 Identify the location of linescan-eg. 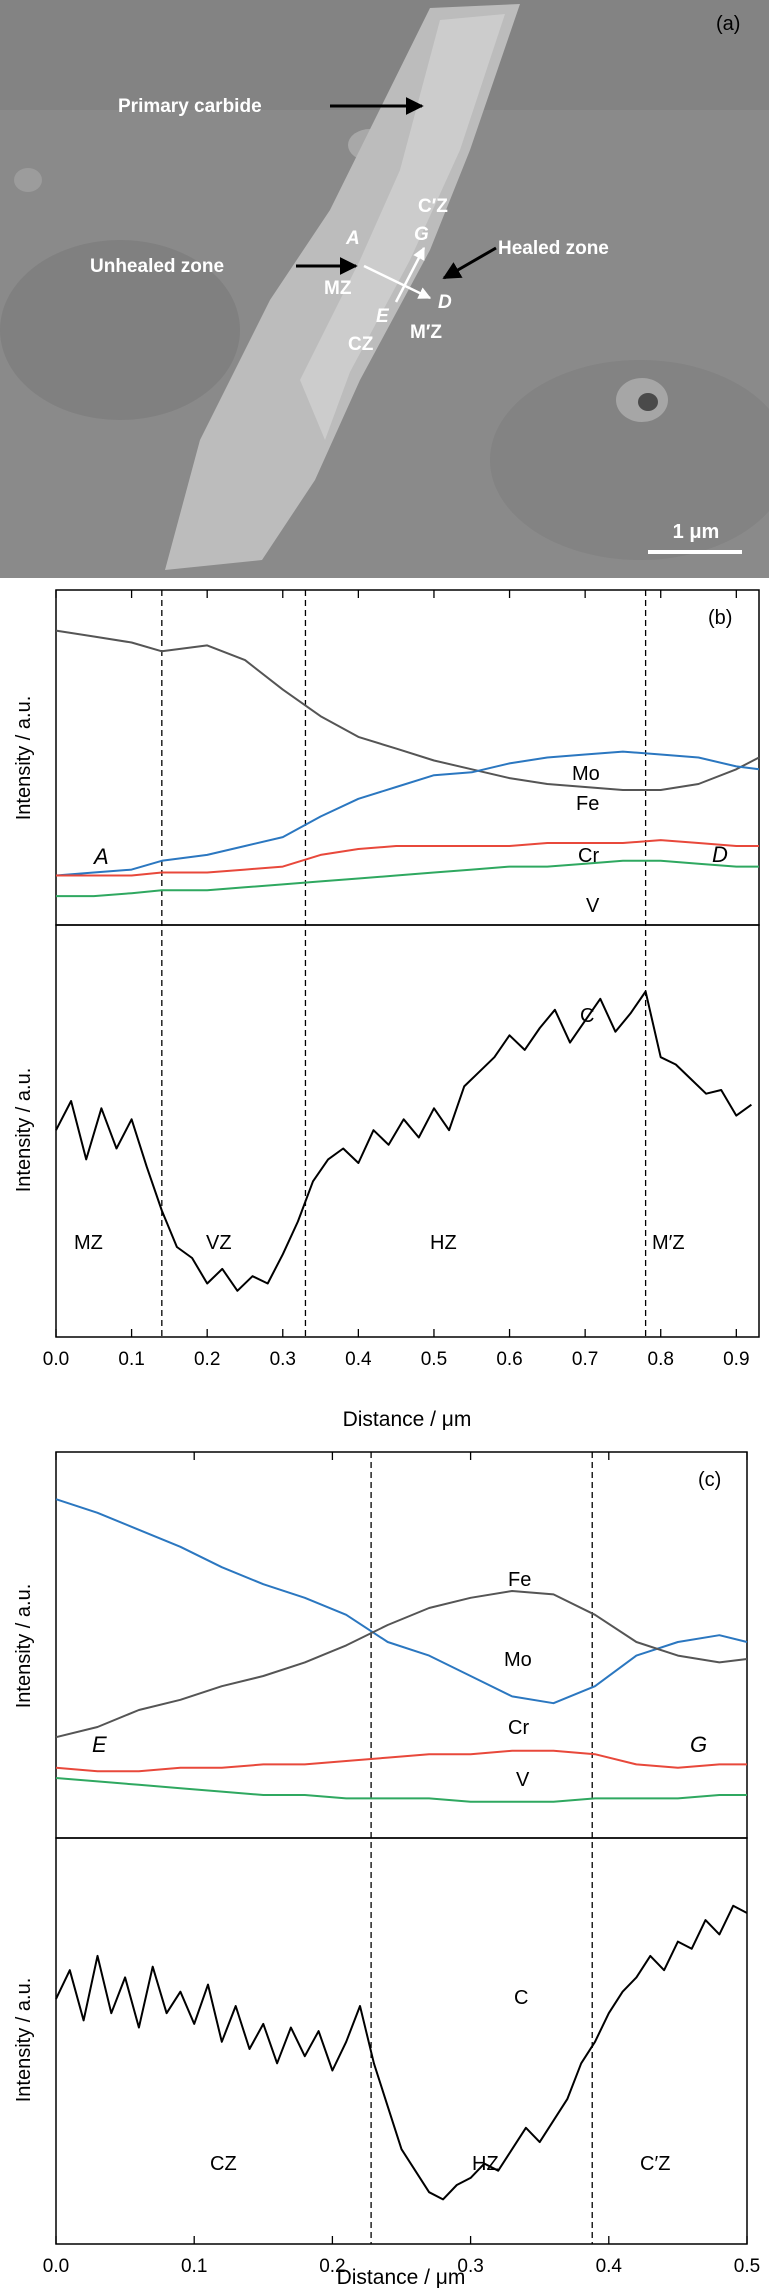
(410, 274).